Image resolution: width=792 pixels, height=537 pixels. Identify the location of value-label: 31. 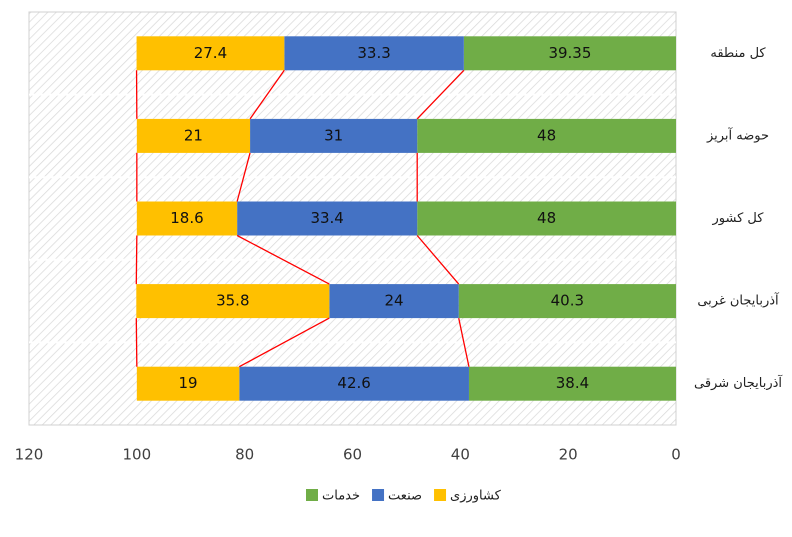
(333, 135).